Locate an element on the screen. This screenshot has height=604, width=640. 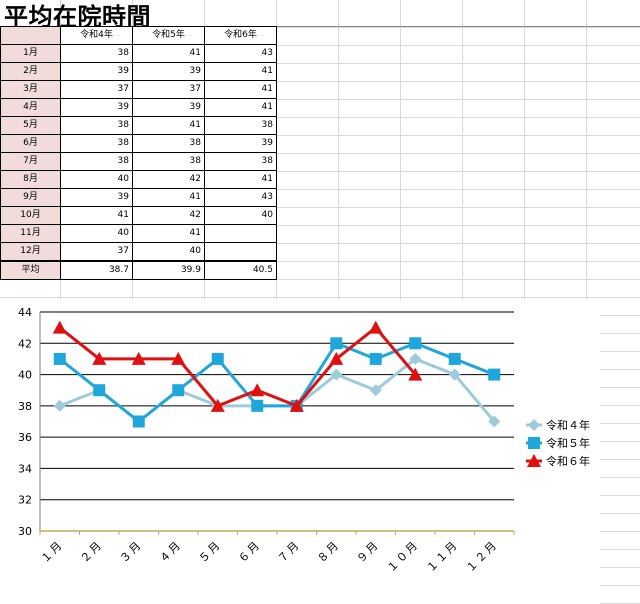
y-tick-label: 40 is located at coordinates (25, 375).